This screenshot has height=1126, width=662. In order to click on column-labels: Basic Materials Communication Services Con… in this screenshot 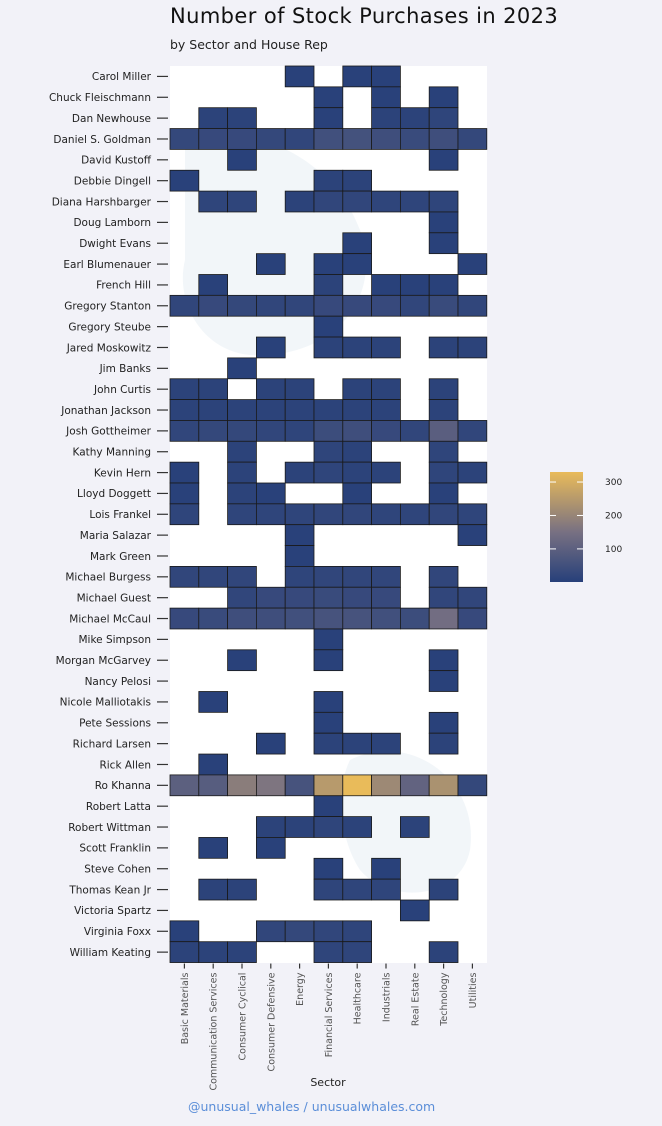, I will do `click(329, 1027)`.